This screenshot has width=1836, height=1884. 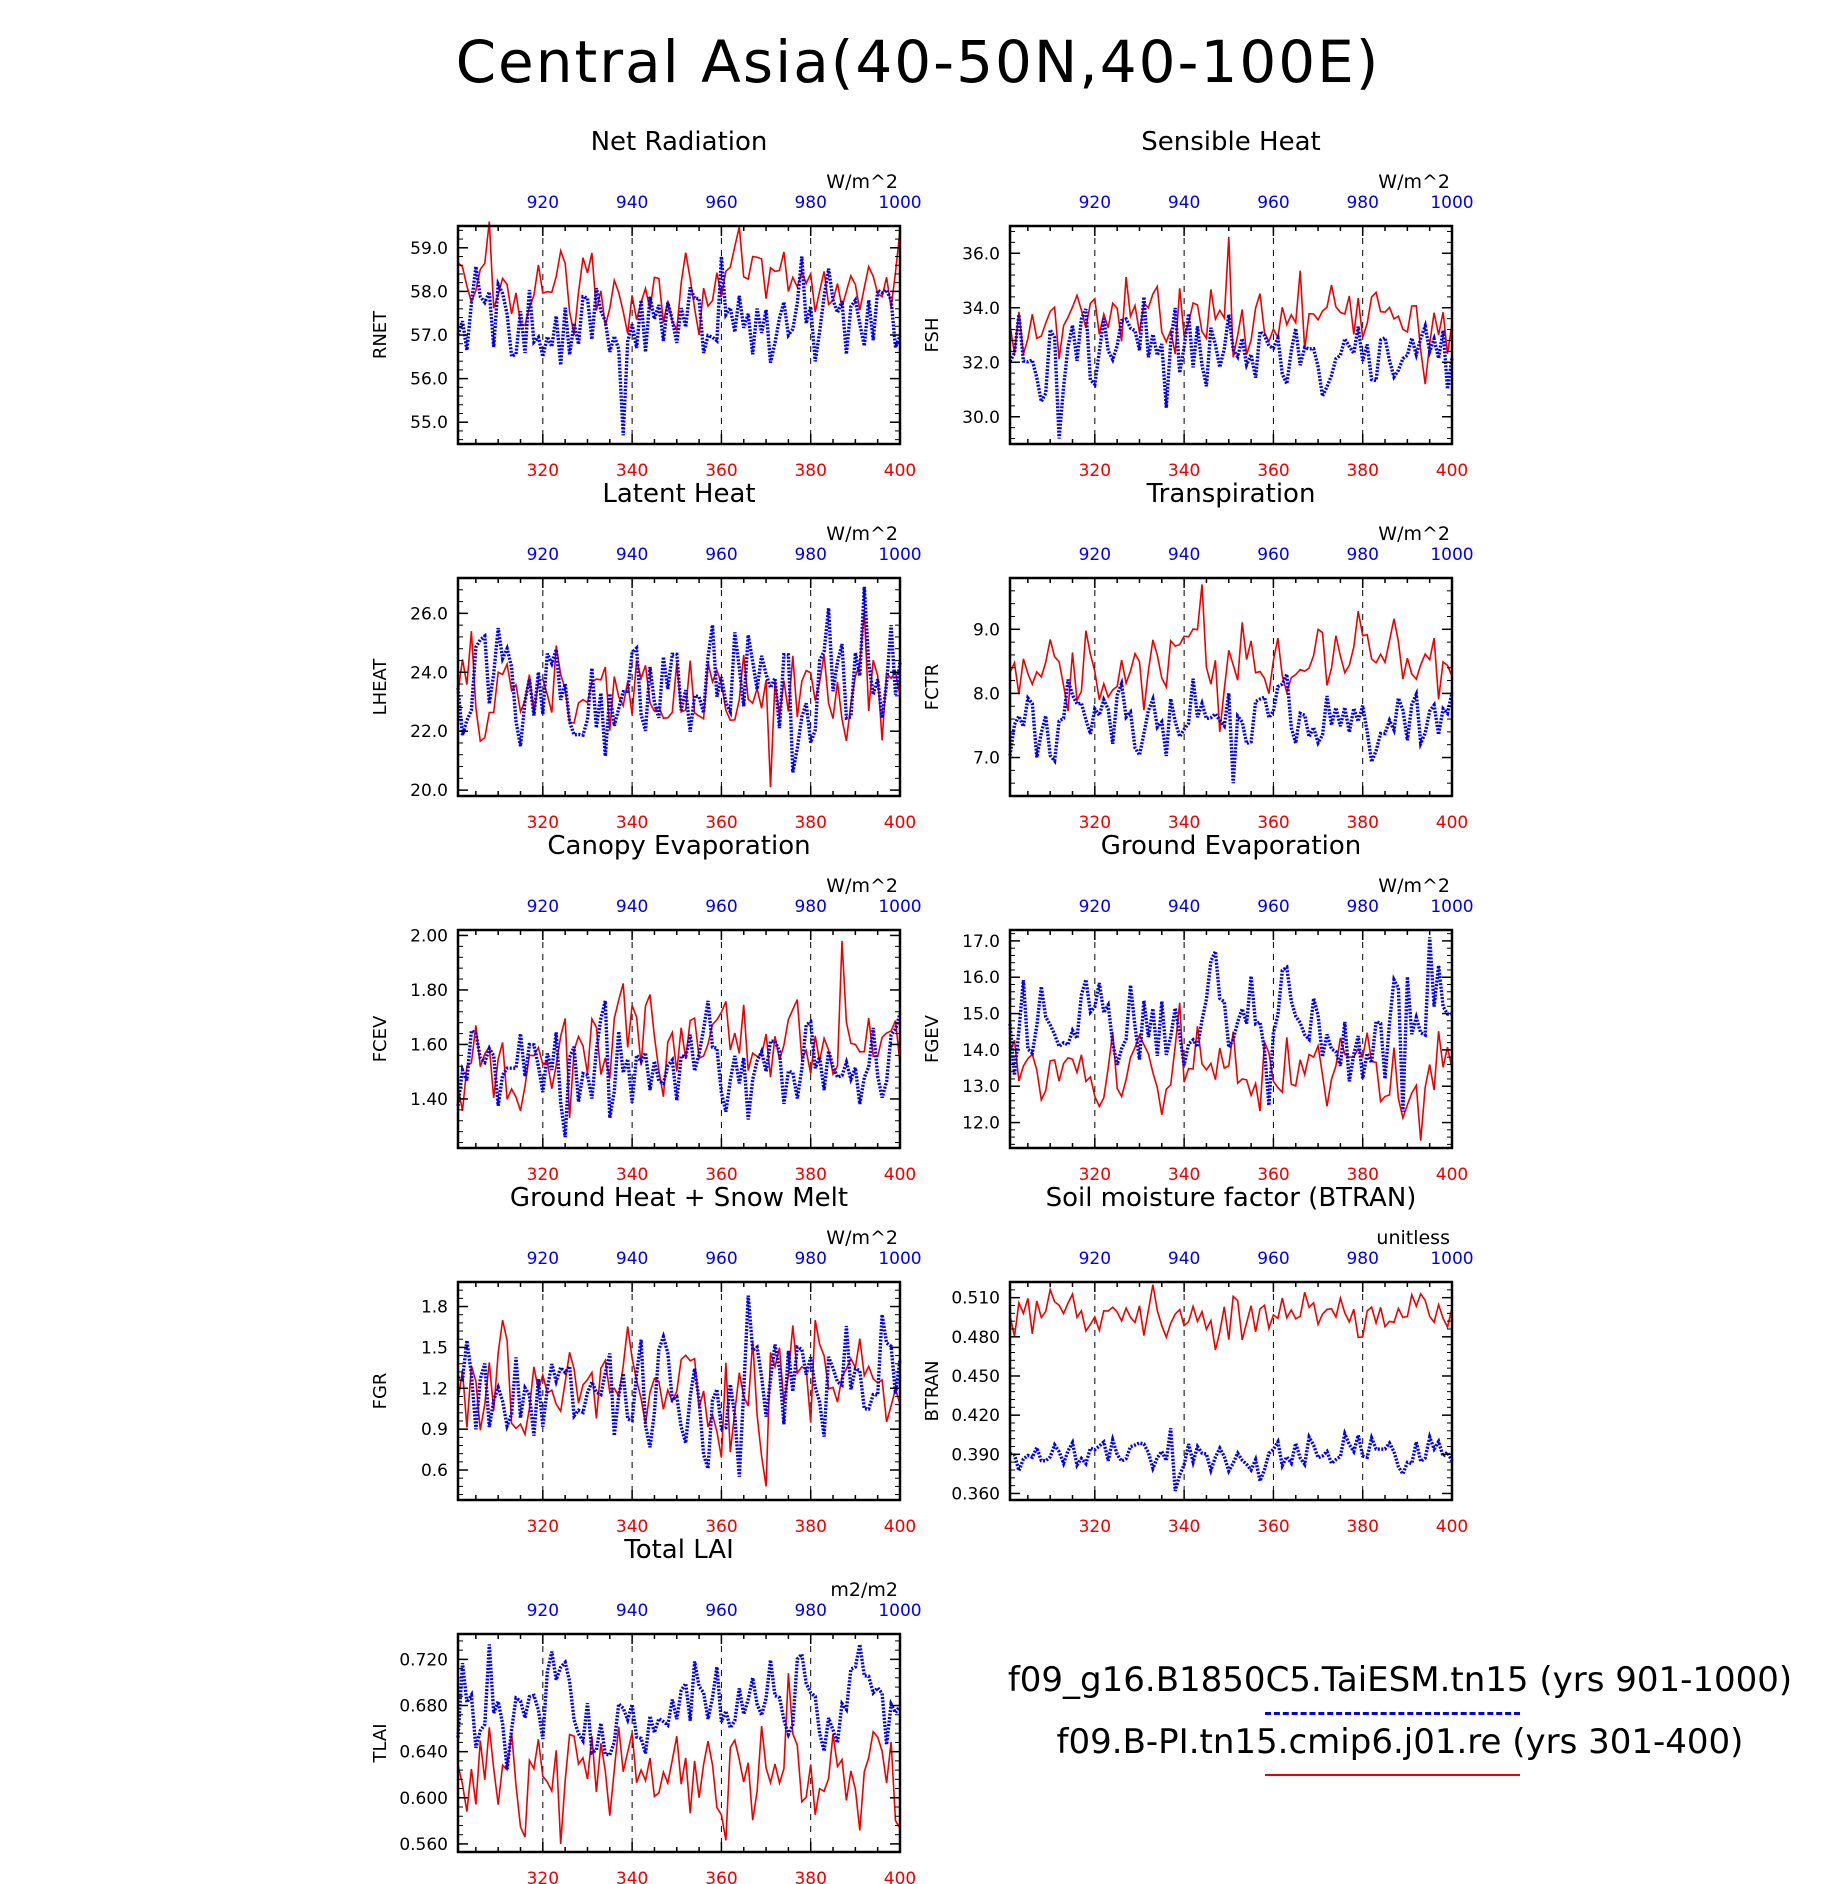 I want to click on panel-title: Soil moisture factor (BTRAN), so click(x=1231, y=1198).